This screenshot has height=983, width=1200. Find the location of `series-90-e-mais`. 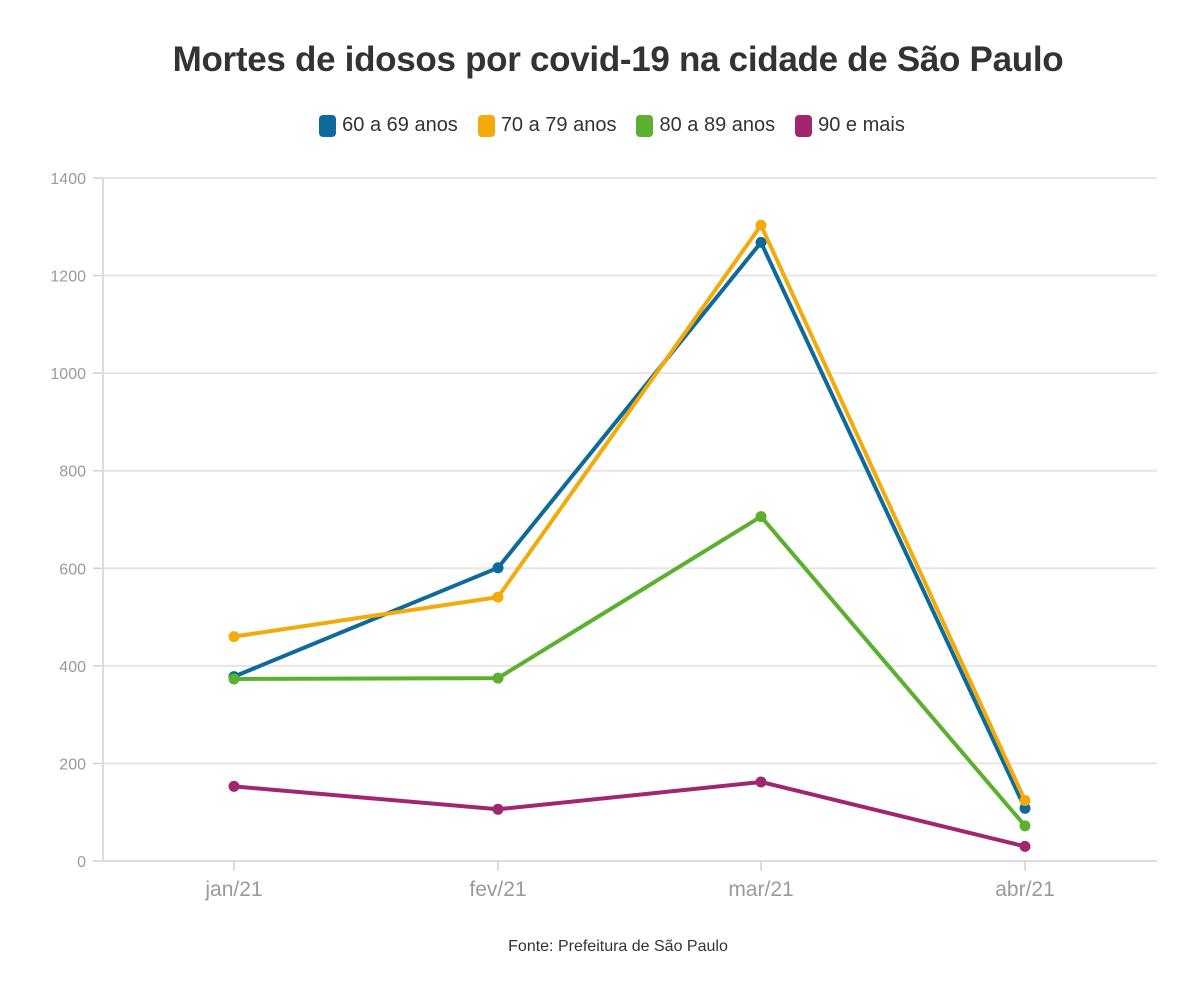

series-90-e-mais is located at coordinates (629, 814).